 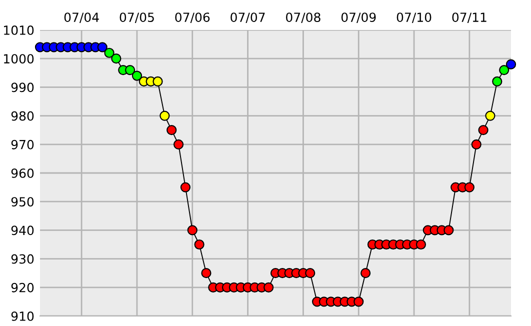 What do you see at coordinates (22, 202) in the screenshot?
I see `y-tick-label: 950` at bounding box center [22, 202].